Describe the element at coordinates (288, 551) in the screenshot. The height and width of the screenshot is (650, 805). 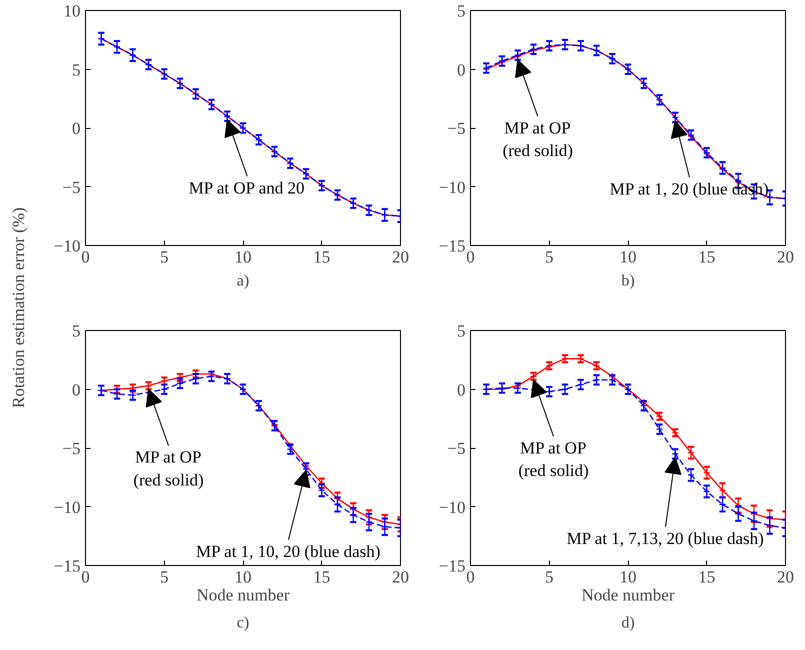
I see `annotation: MP at 1, 10, 20 (blue dash)` at that location.